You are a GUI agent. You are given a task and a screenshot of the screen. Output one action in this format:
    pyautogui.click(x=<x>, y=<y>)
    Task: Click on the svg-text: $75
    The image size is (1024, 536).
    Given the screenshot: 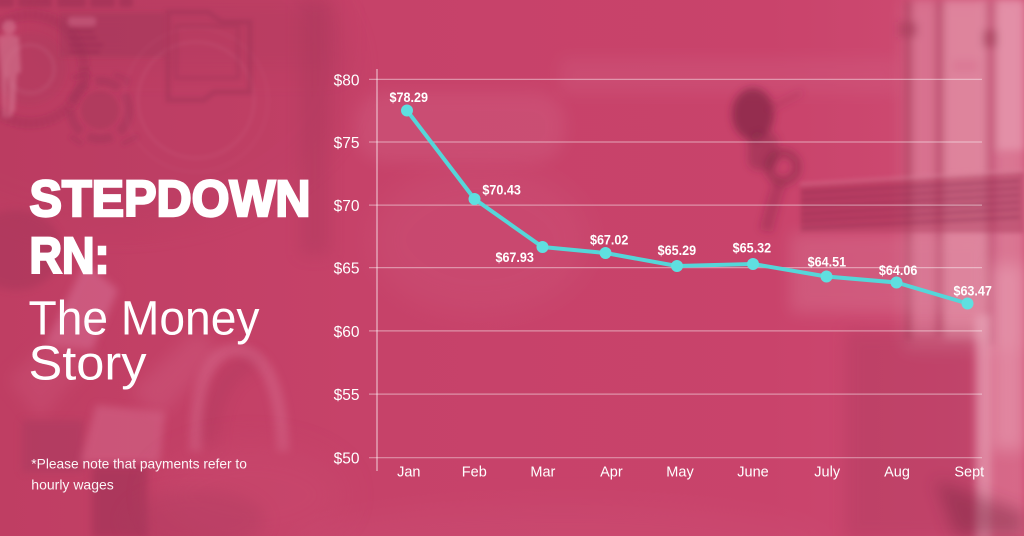 What is the action you would take?
    pyautogui.click(x=347, y=143)
    